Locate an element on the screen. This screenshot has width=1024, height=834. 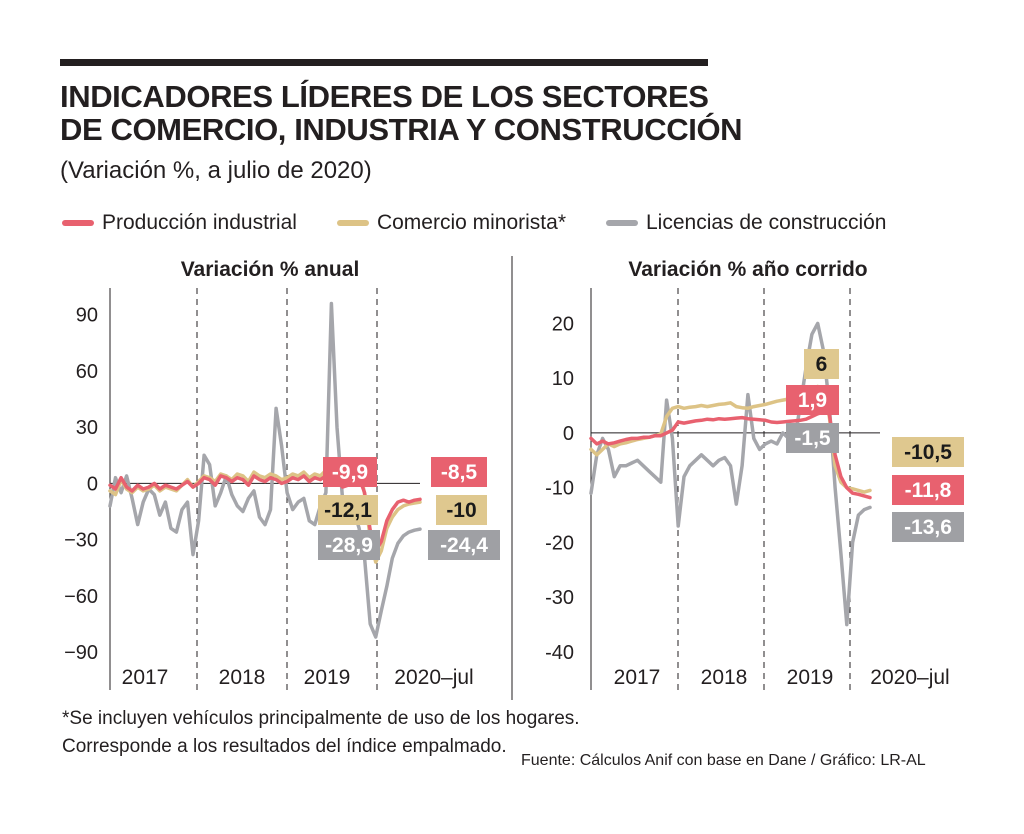
y-tick-label: 30 is located at coordinates (87, 428).